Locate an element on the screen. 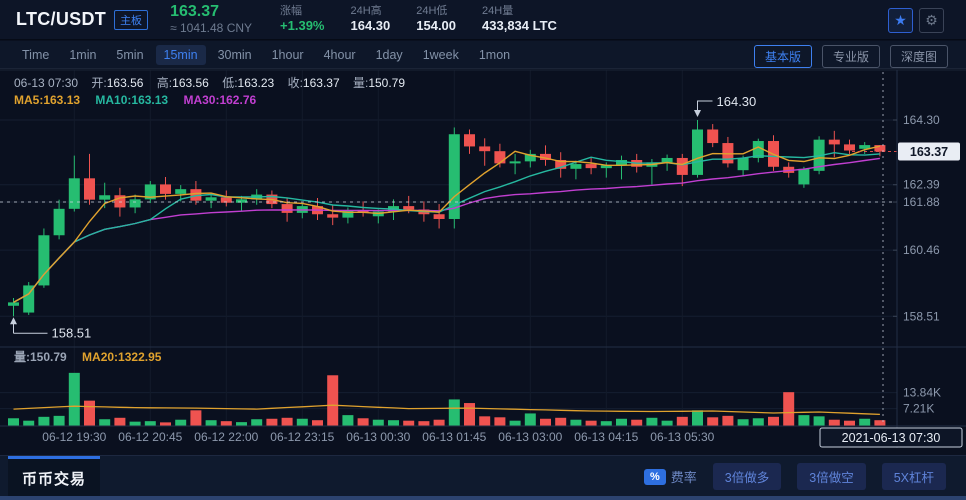  leverage-5x-button: 5X杠杆 is located at coordinates (913, 476).